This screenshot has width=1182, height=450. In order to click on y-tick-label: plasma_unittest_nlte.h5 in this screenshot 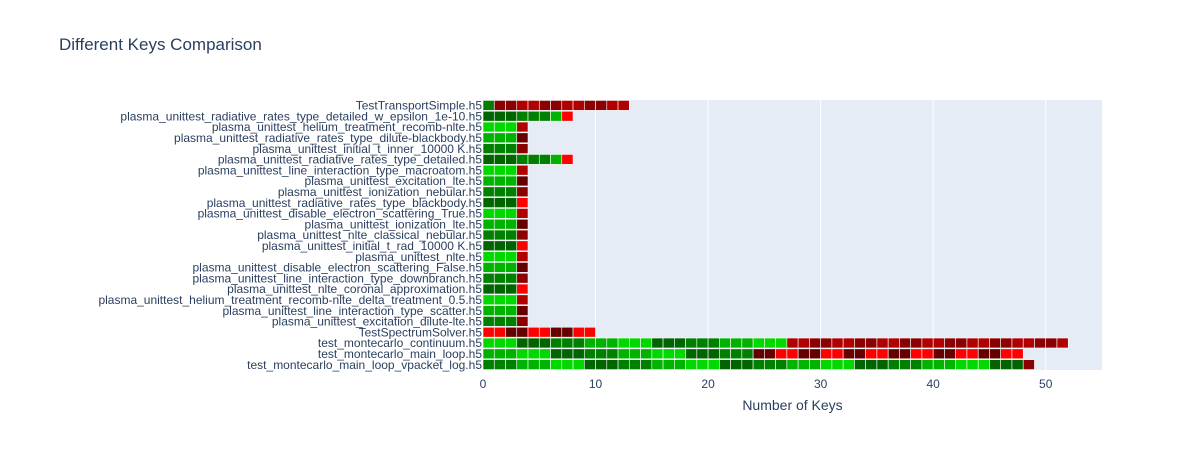, I will do `click(418, 257)`.